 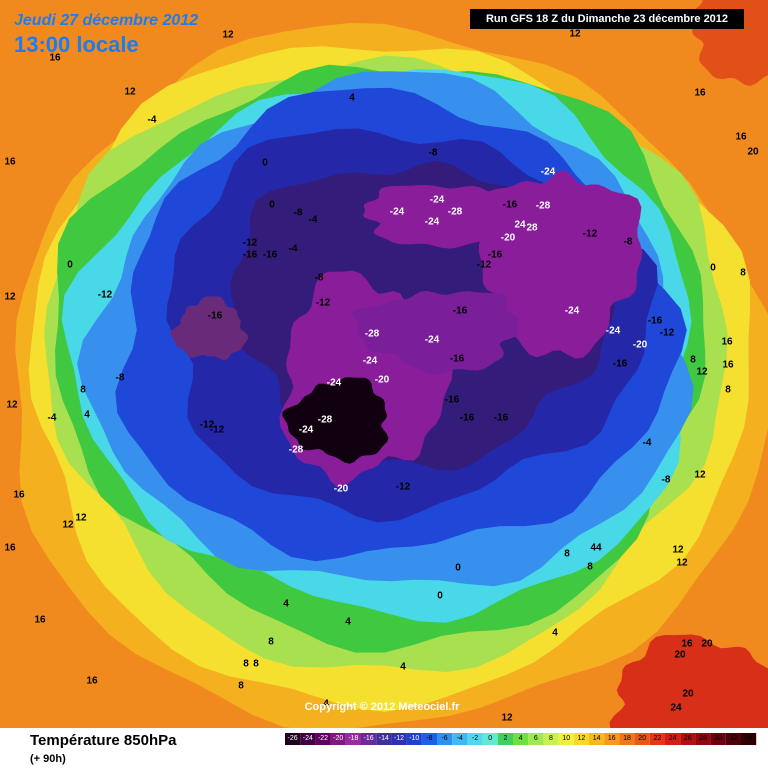 I want to click on legend-tick-label: 10, so click(x=566, y=738).